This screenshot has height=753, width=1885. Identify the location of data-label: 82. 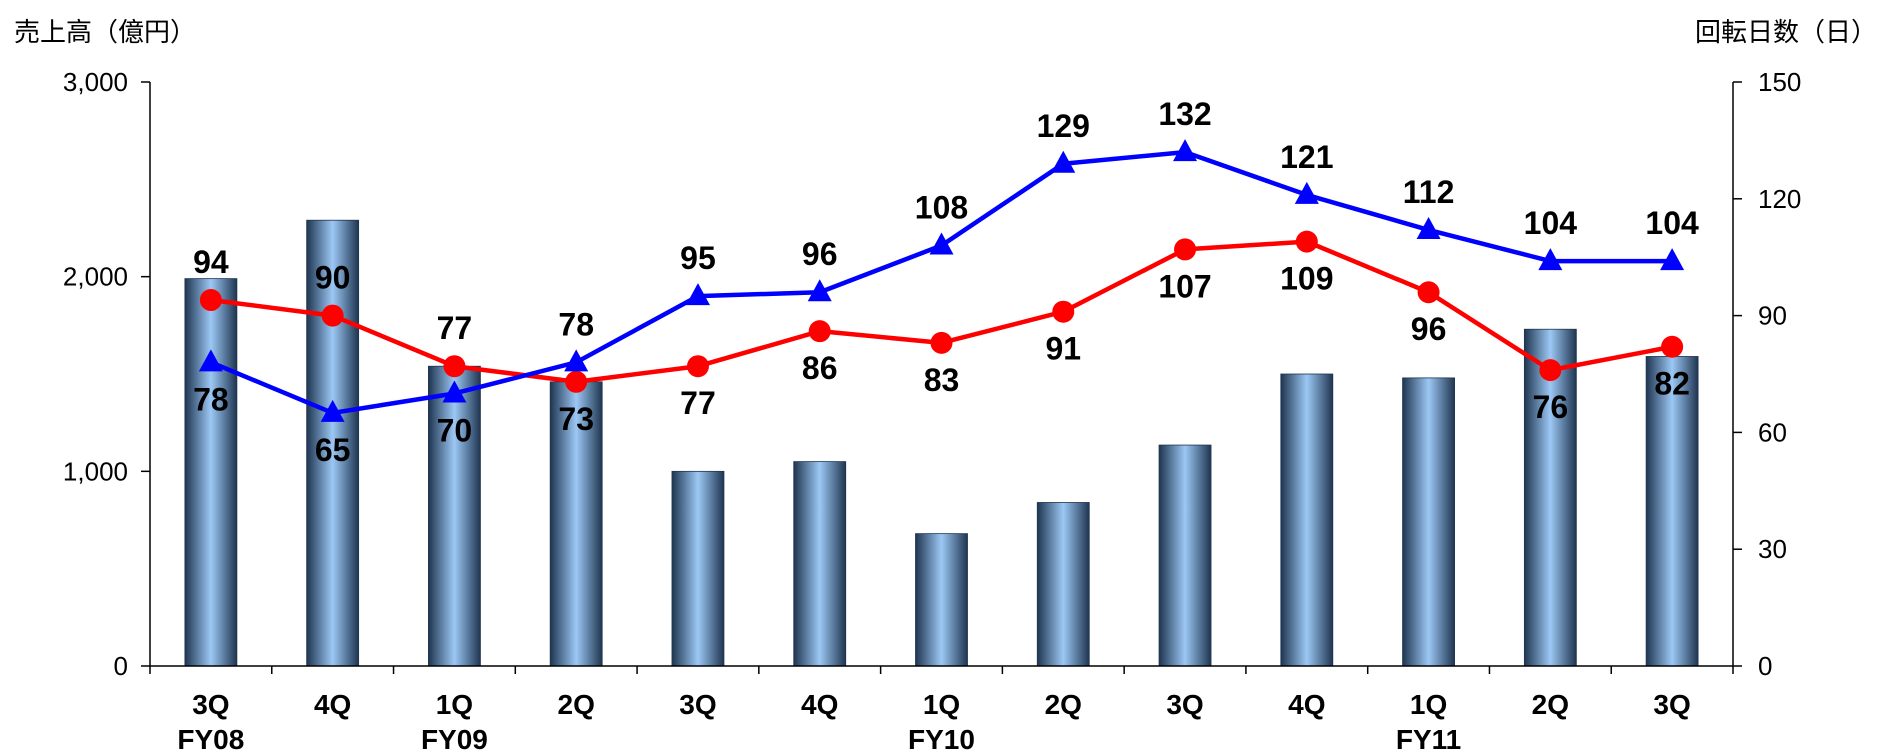
(1672, 384).